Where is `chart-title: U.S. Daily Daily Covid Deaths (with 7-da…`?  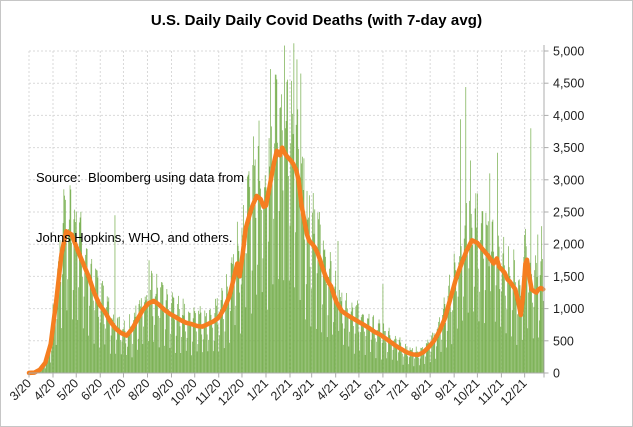
chart-title: U.S. Daily Daily Covid Deaths (with 7-da… is located at coordinates (316, 20).